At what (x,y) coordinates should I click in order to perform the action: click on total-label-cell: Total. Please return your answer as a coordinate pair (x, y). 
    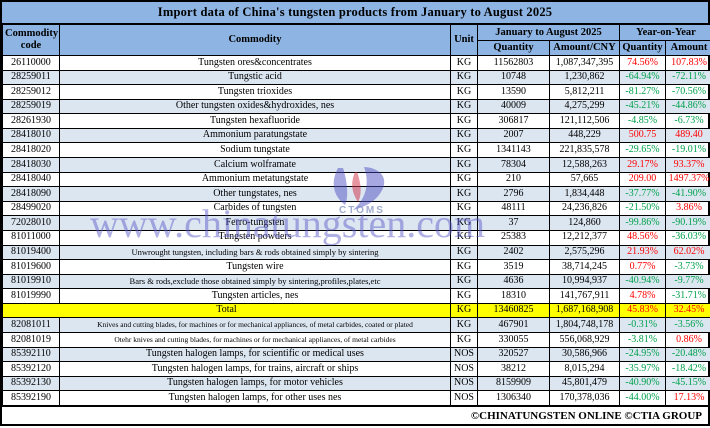
    Looking at the image, I should click on (227, 310).